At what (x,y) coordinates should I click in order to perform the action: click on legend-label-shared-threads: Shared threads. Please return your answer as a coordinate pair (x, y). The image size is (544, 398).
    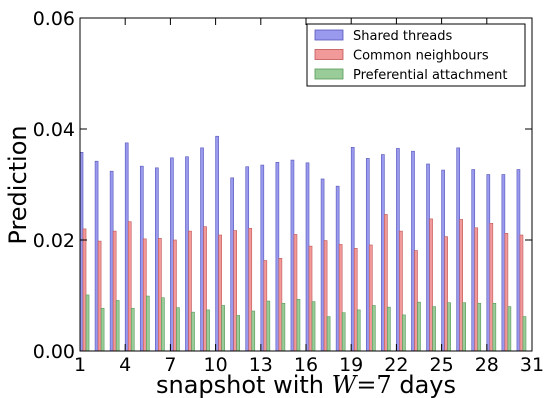
    Looking at the image, I should click on (403, 36).